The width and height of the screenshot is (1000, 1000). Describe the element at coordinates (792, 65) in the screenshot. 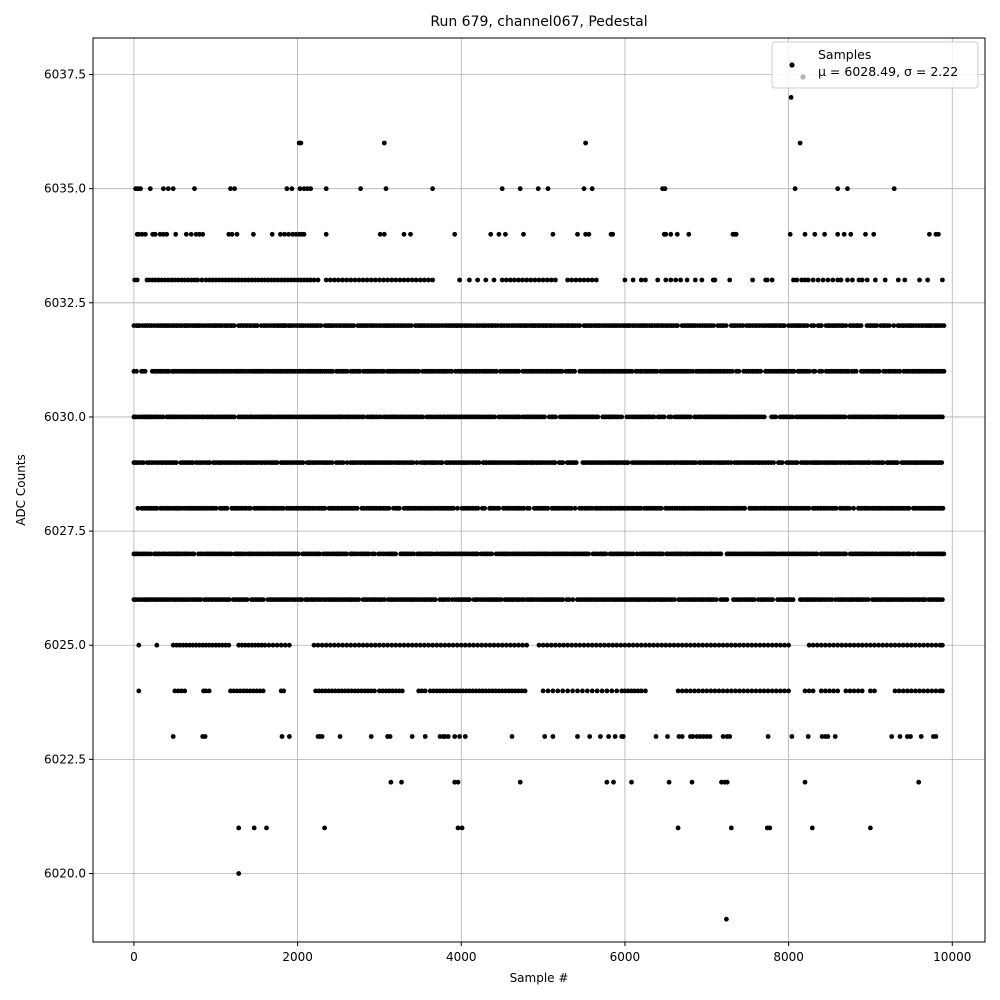

I see `legend-marker` at that location.